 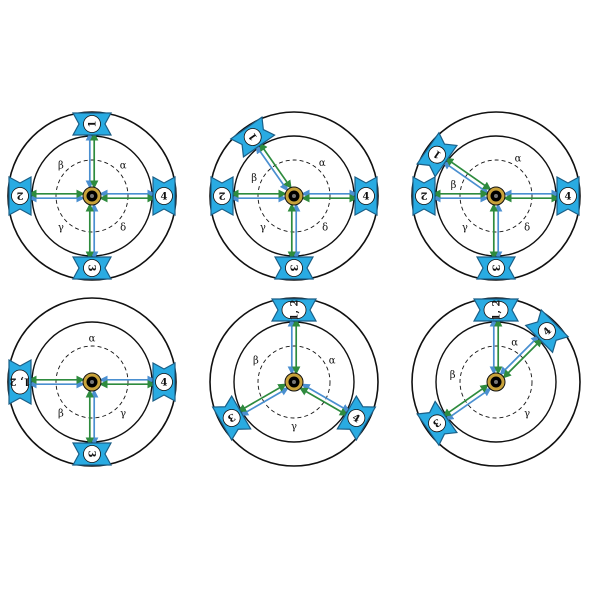 I want to click on panel-d: α β γ 1, 2 3 4, so click(x=92, y=382).